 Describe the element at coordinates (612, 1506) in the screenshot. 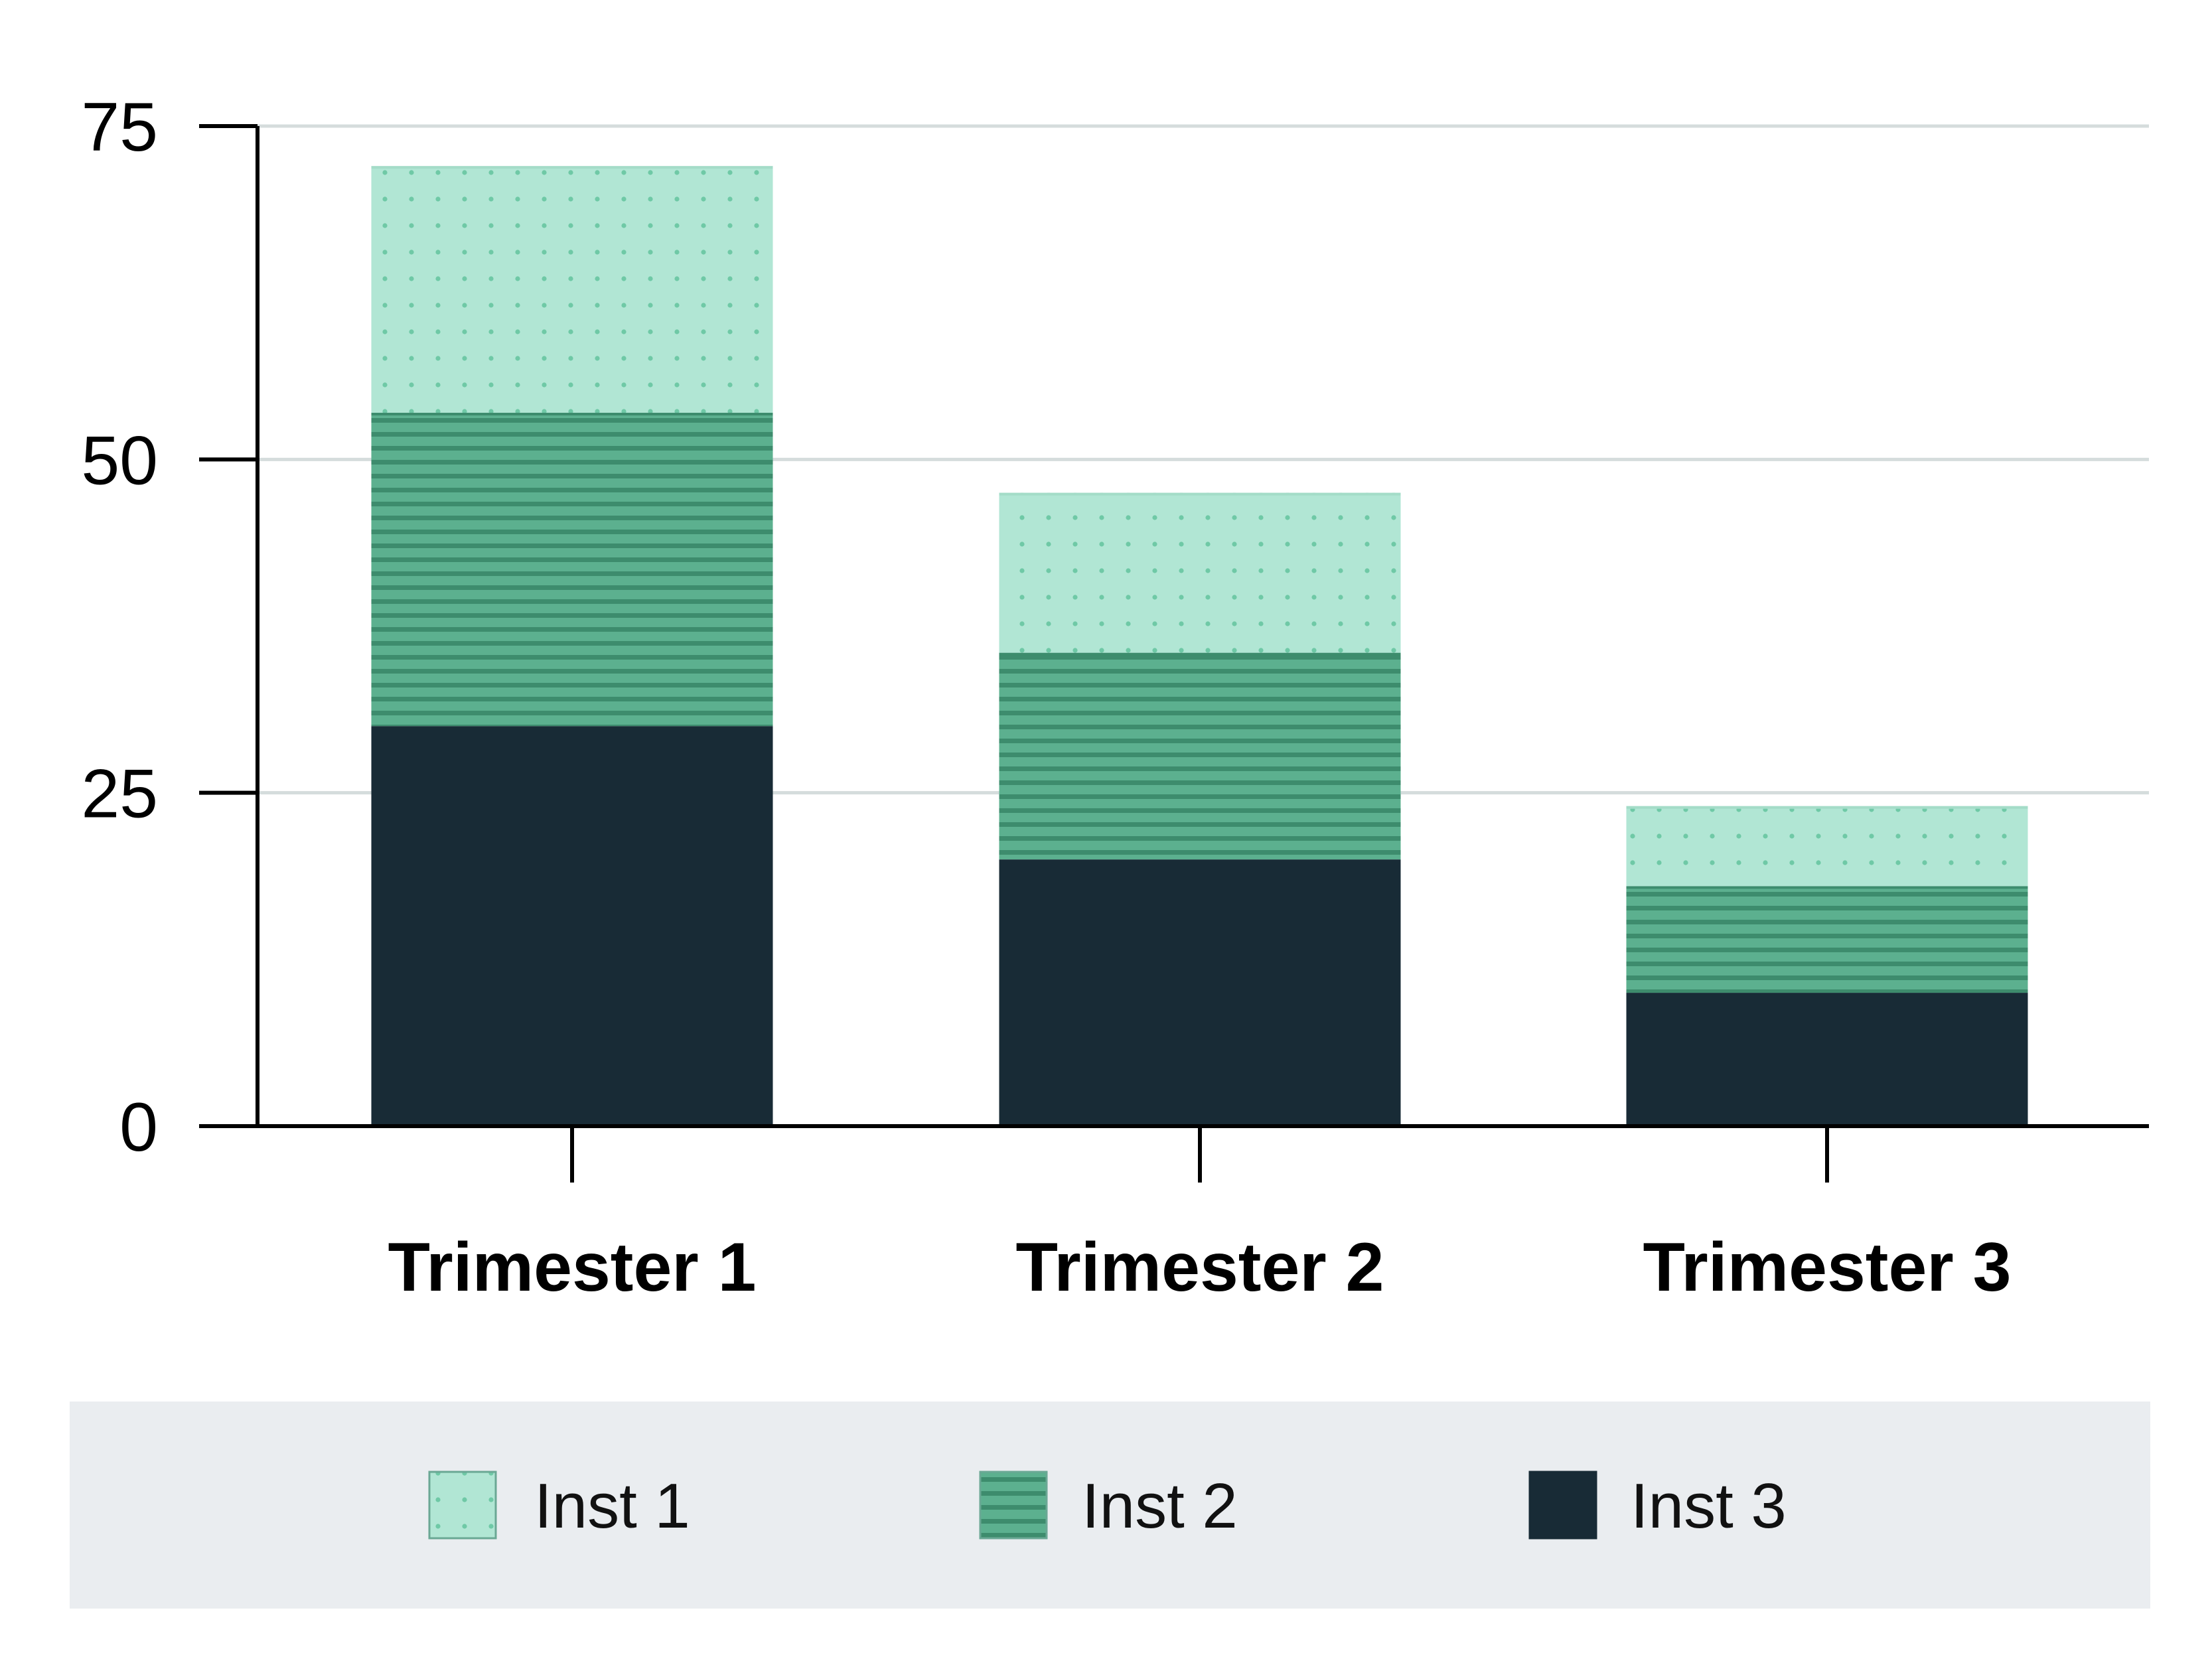

I see `legend-label: Inst 1` at that location.